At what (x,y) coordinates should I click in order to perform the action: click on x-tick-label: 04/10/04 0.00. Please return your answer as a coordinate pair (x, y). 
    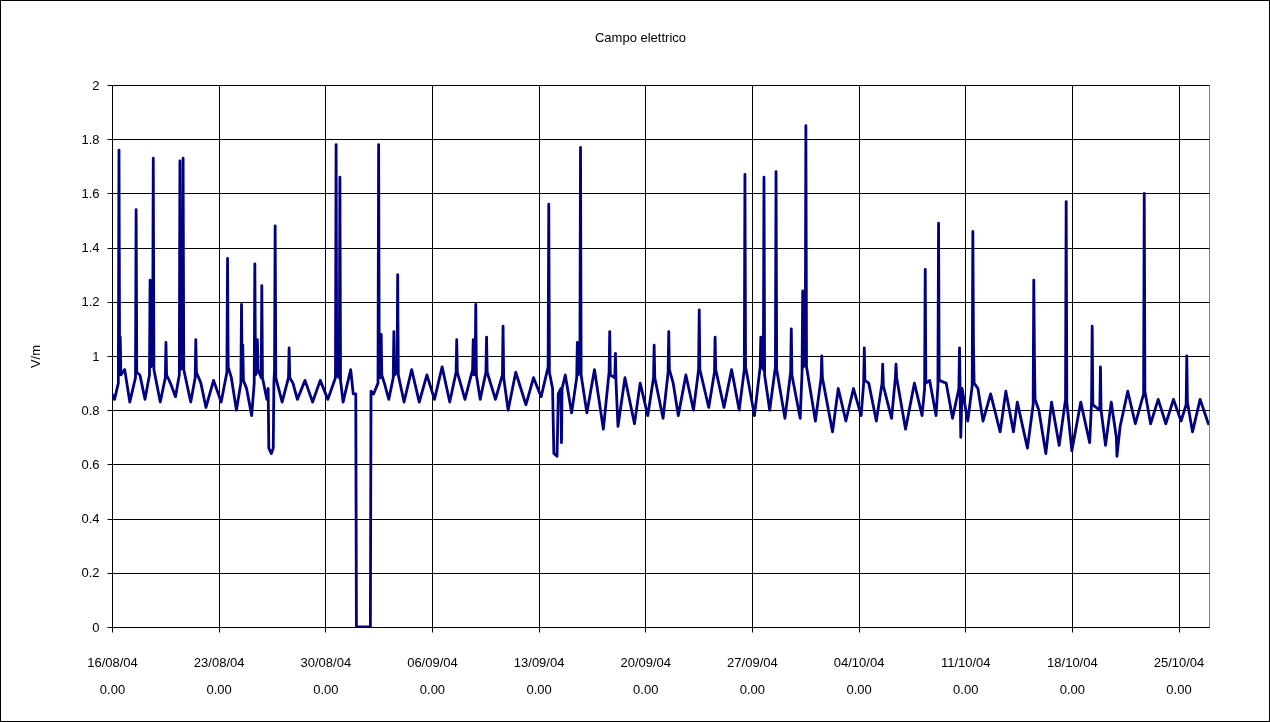
    Looking at the image, I should click on (859, 675).